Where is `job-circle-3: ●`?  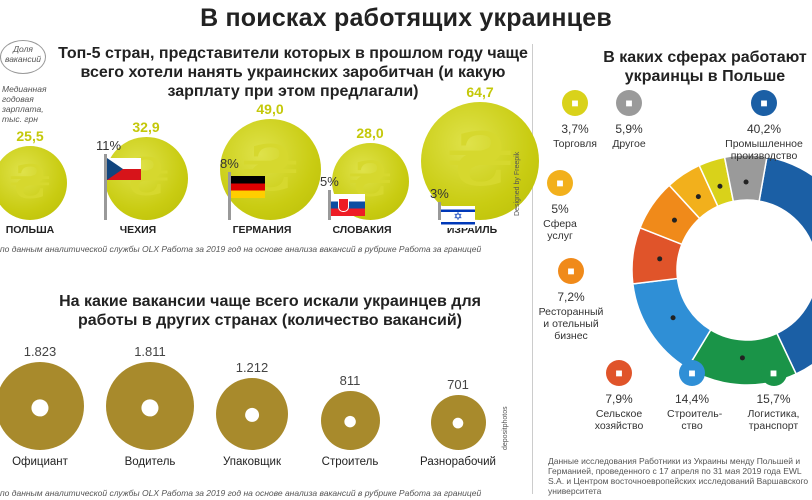
job-circle-3: ● is located at coordinates (252, 414).